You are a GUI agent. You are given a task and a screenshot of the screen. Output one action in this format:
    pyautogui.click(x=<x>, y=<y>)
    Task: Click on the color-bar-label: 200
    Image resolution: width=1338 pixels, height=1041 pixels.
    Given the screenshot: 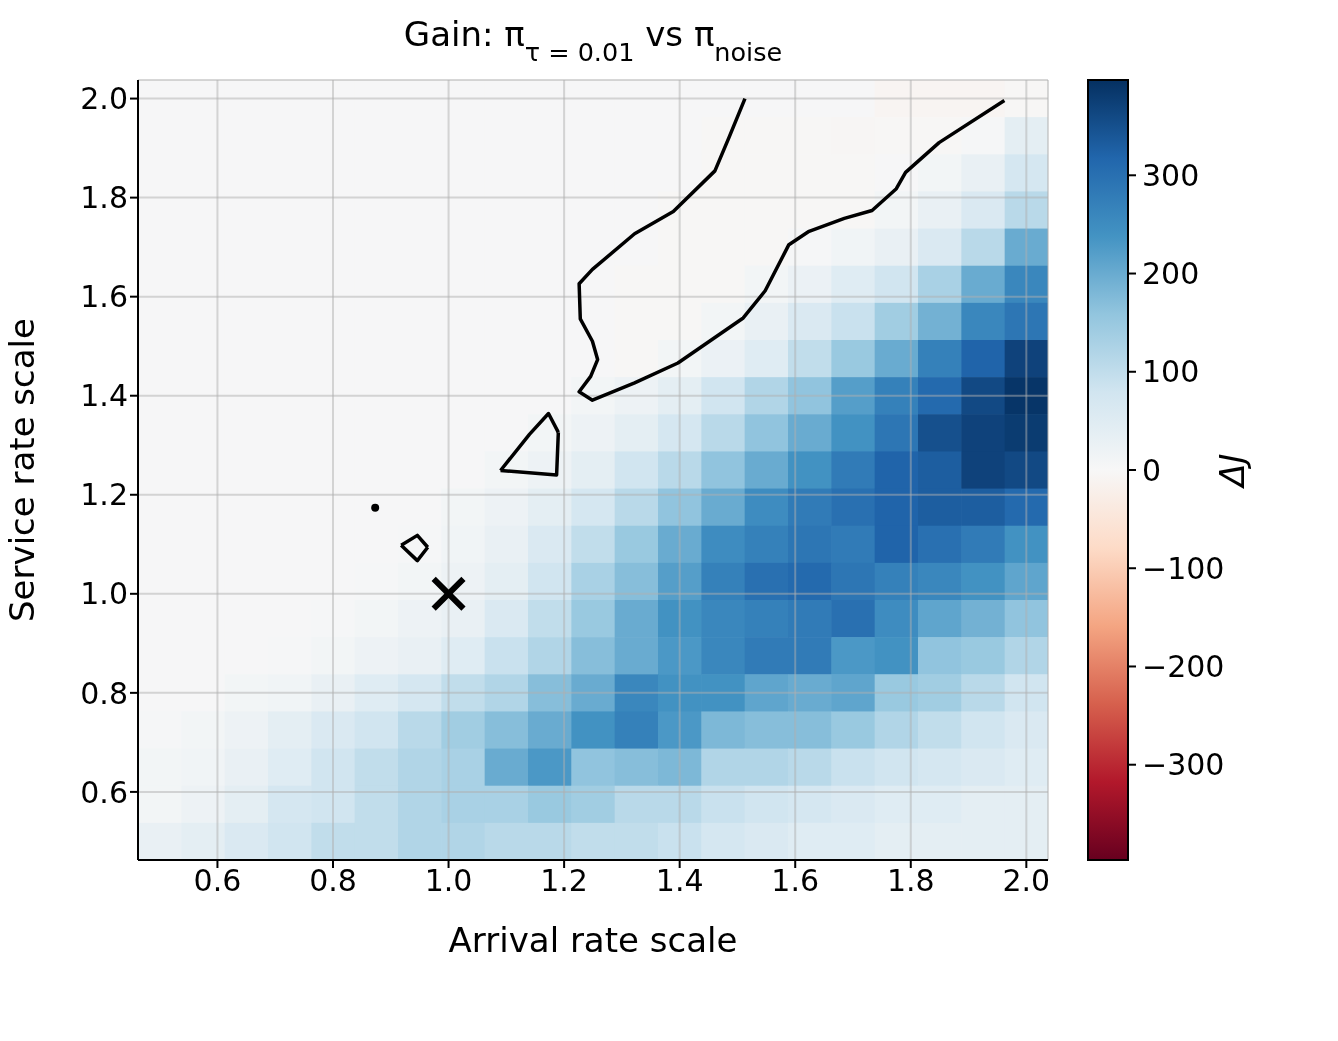 What is the action you would take?
    pyautogui.click(x=1171, y=274)
    